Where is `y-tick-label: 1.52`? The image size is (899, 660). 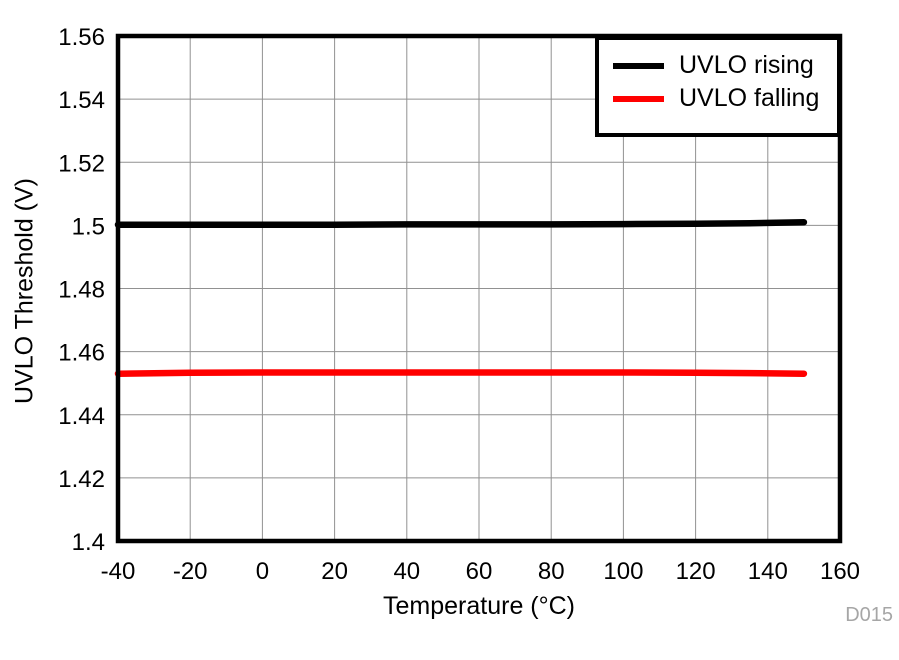 y-tick-label: 1.52 is located at coordinates (81, 163).